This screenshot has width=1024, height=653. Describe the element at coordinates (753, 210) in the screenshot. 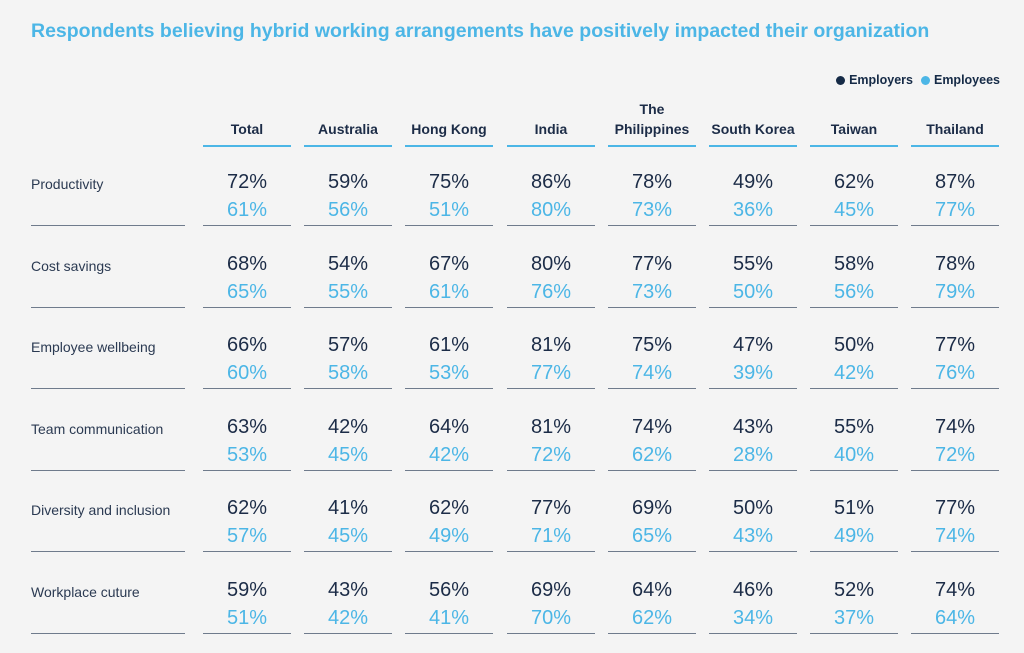

I see `employees-value: 36%` at that location.